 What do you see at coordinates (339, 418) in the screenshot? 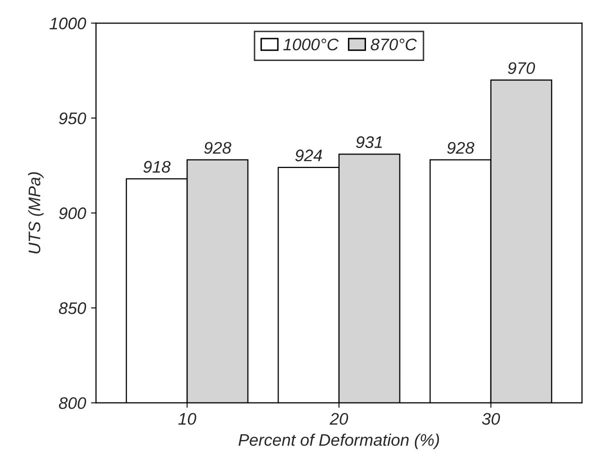
I see `x-tick-label: 20` at bounding box center [339, 418].